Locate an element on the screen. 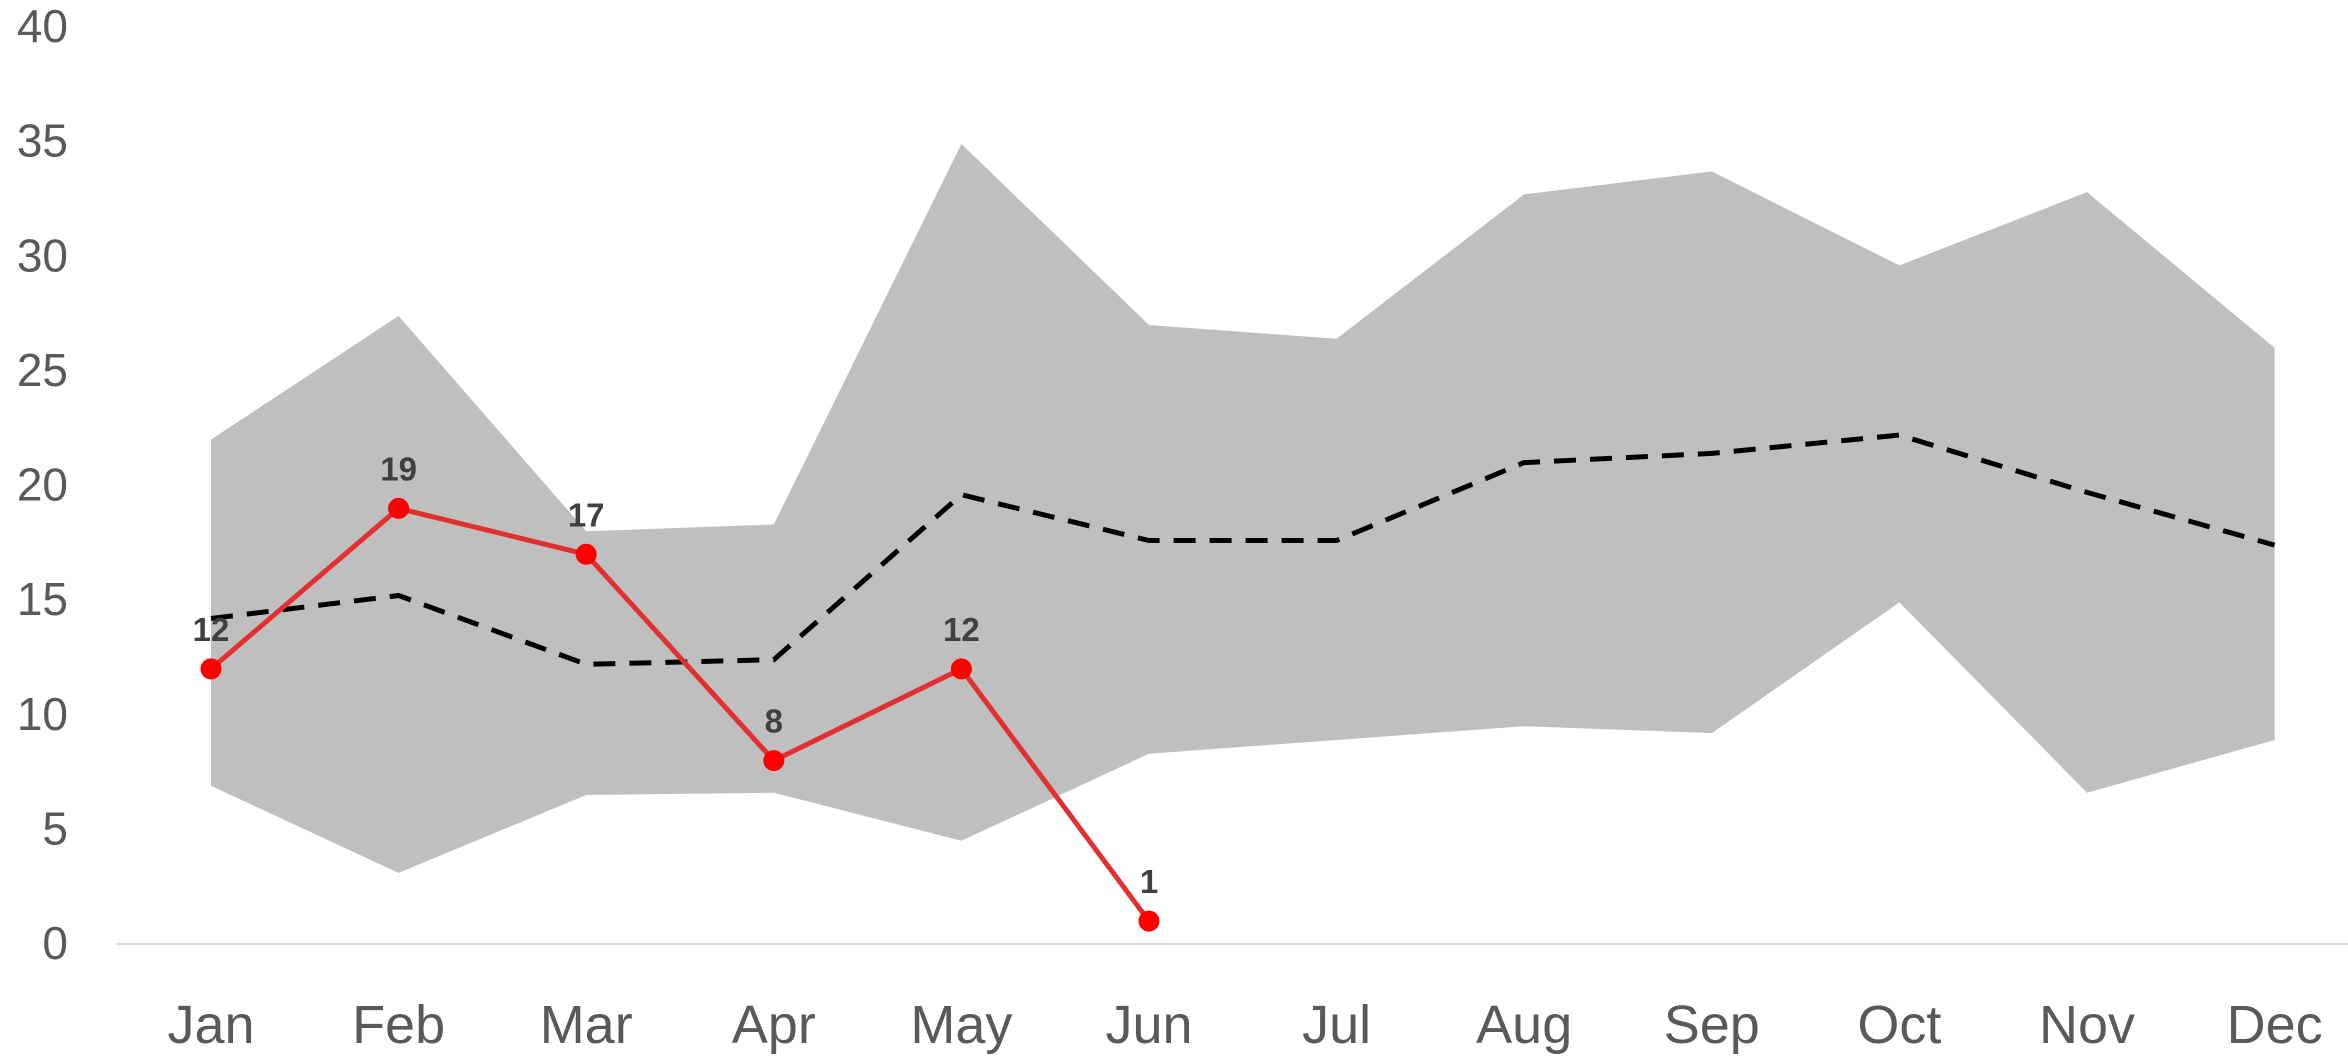 Image resolution: width=2348 pixels, height=1059 pixels. x-tick-label-feb: Feb is located at coordinates (398, 1025).